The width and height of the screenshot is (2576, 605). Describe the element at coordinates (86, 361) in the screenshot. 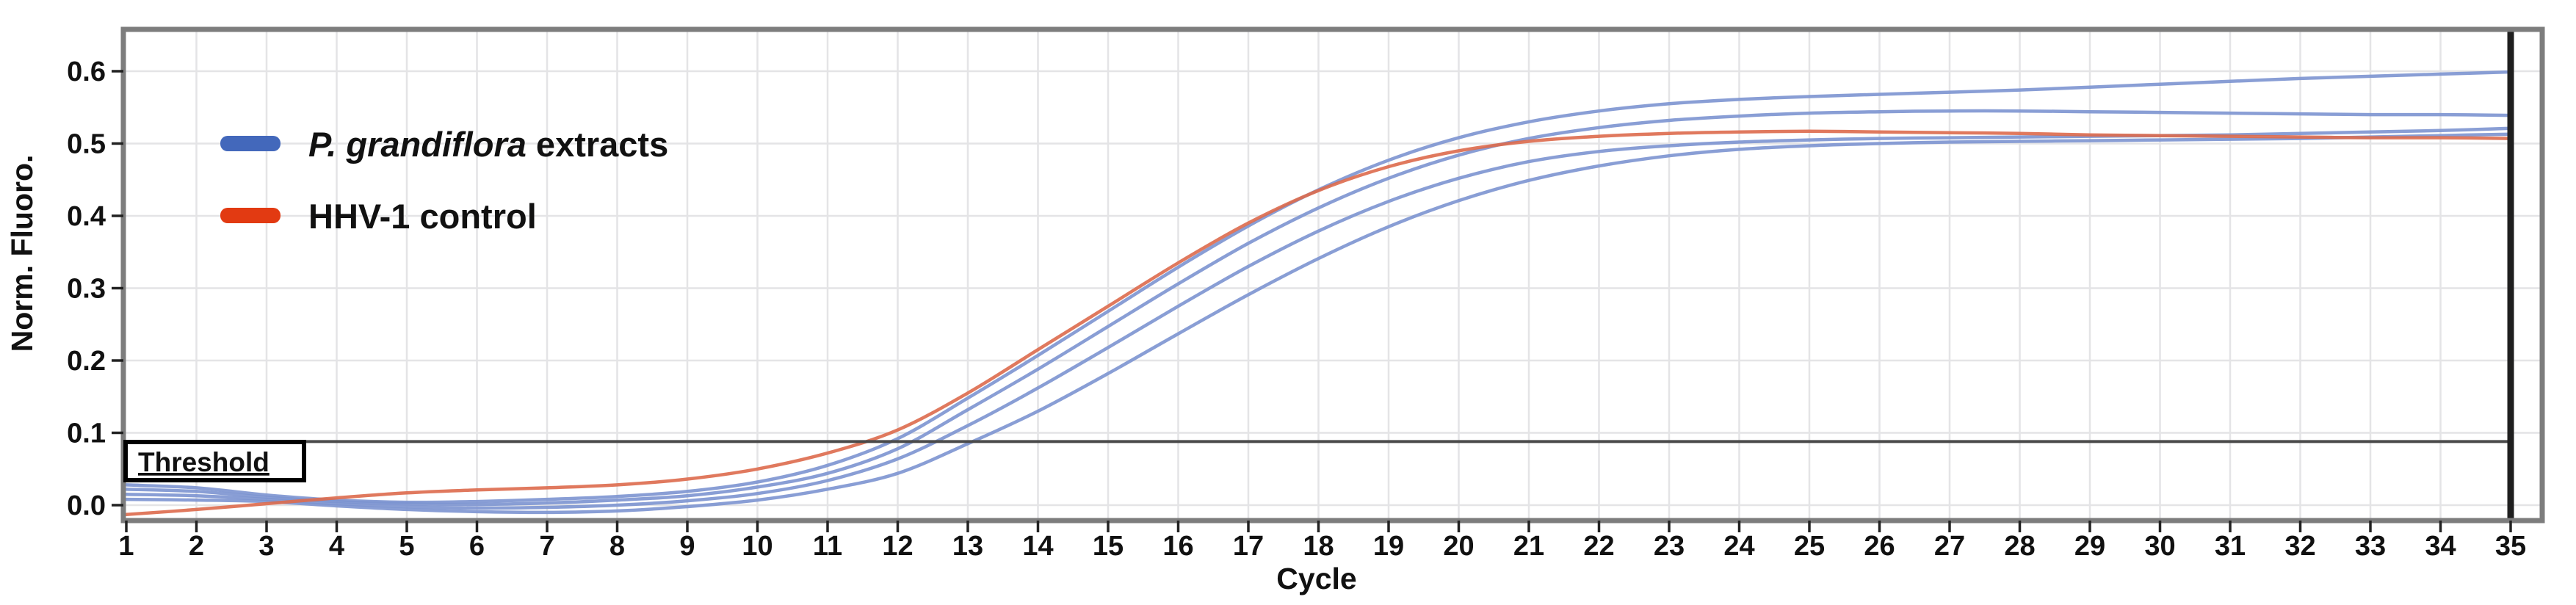

I see `y-tick-label: 0.2` at that location.